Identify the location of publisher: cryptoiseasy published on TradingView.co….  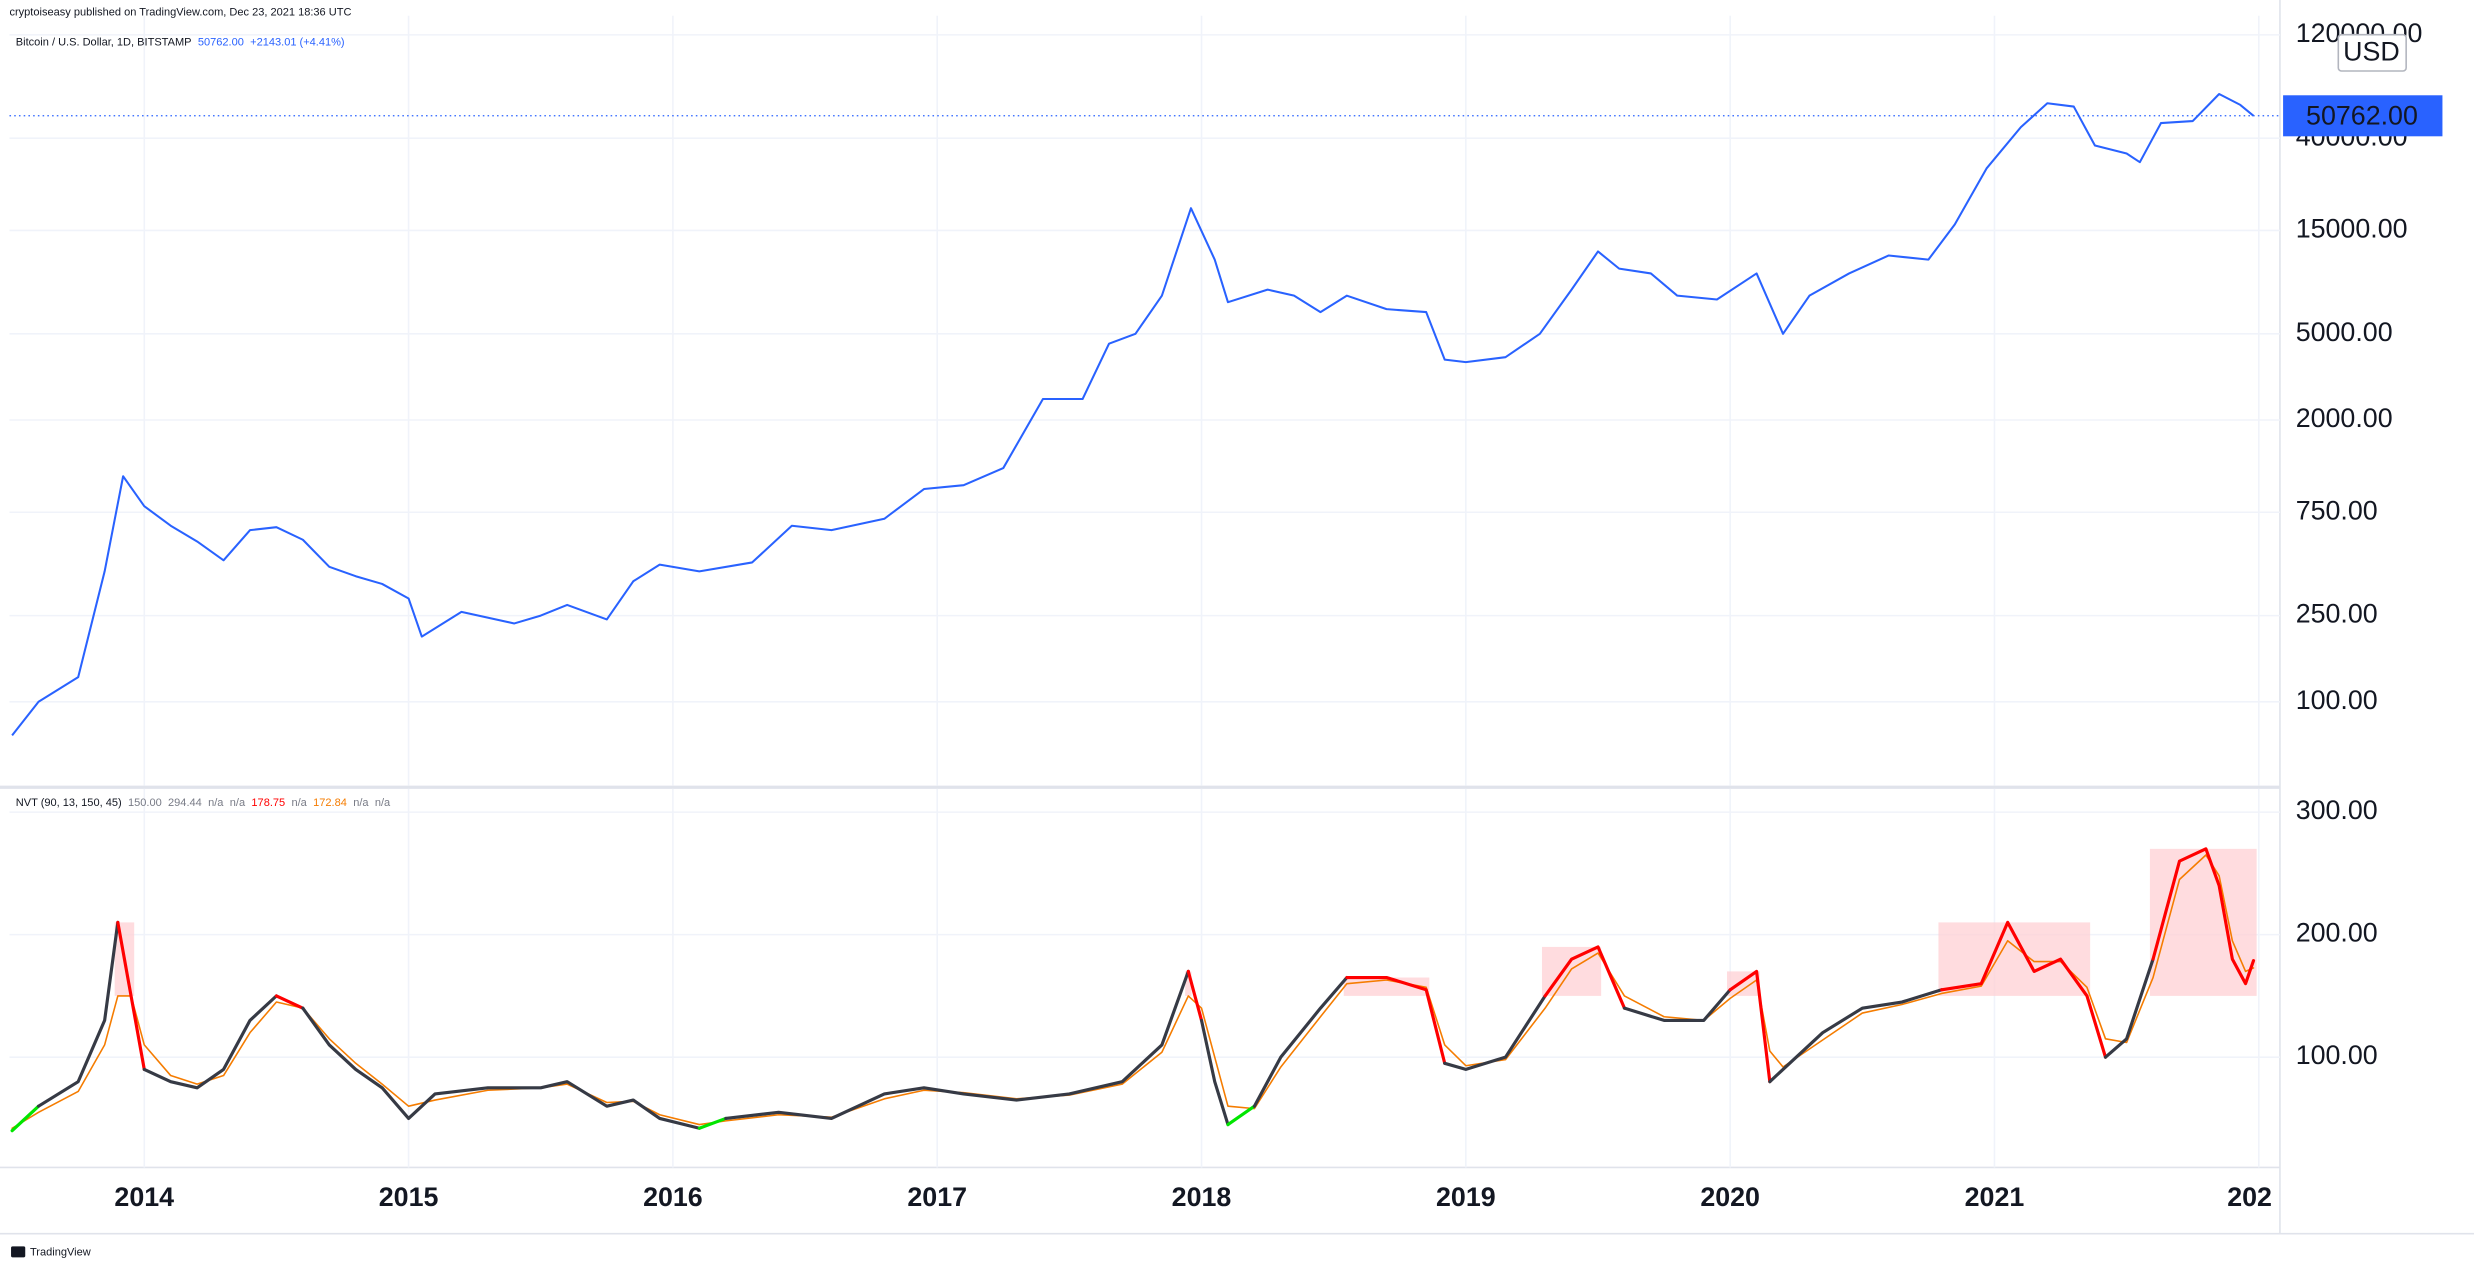
(180, 13).